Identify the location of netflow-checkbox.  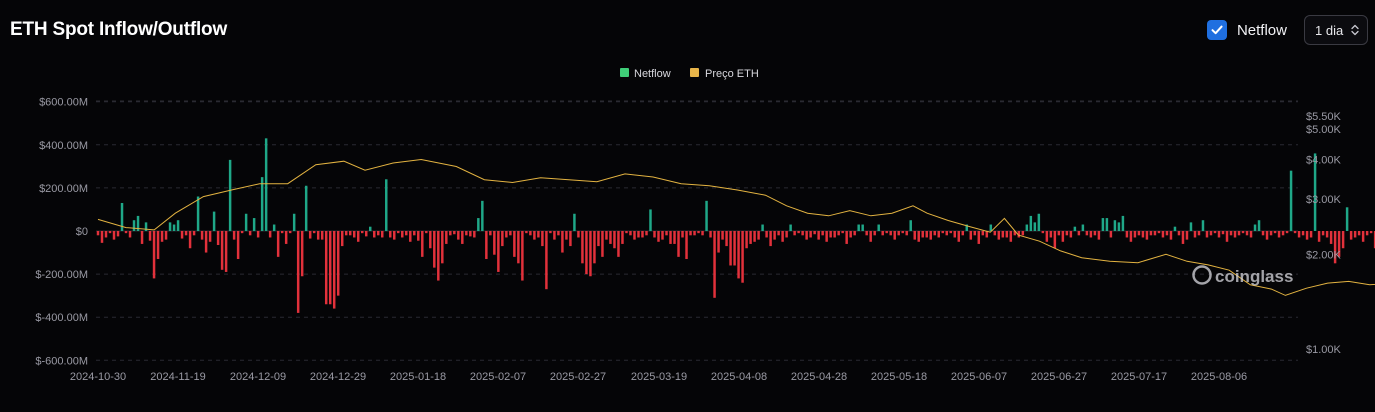
(1216, 30).